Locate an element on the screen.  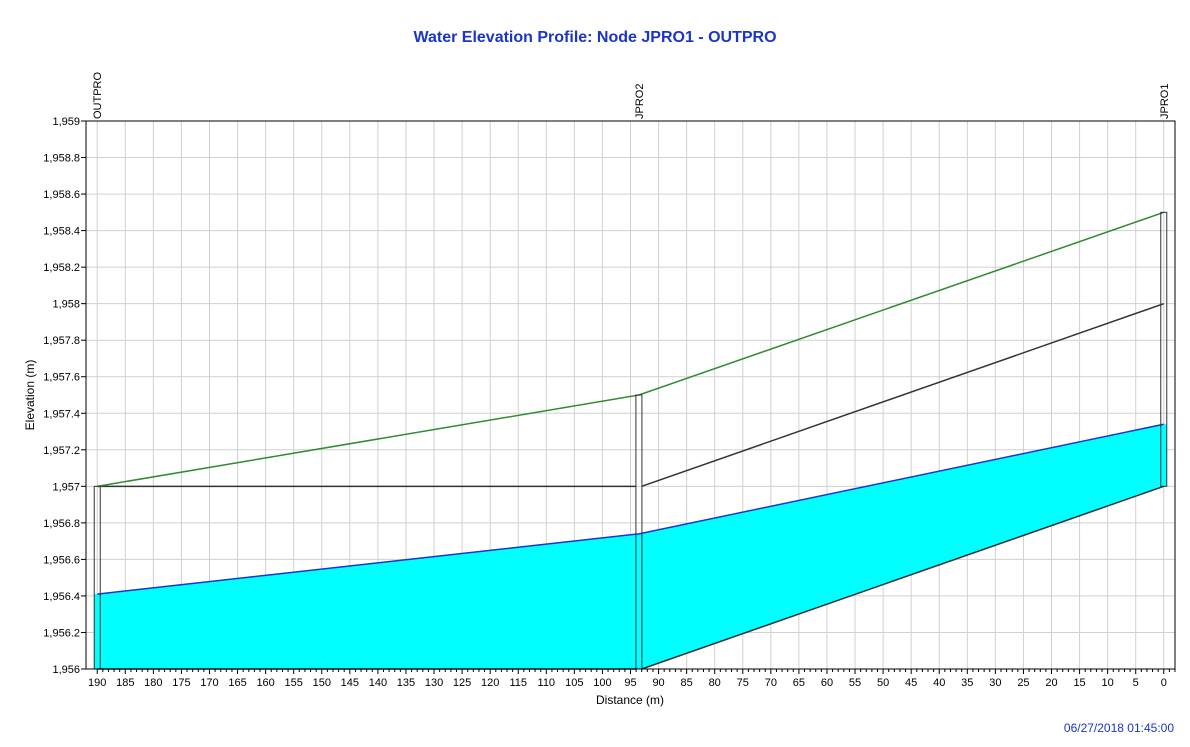
x-tick-label: 10 is located at coordinates (1108, 683).